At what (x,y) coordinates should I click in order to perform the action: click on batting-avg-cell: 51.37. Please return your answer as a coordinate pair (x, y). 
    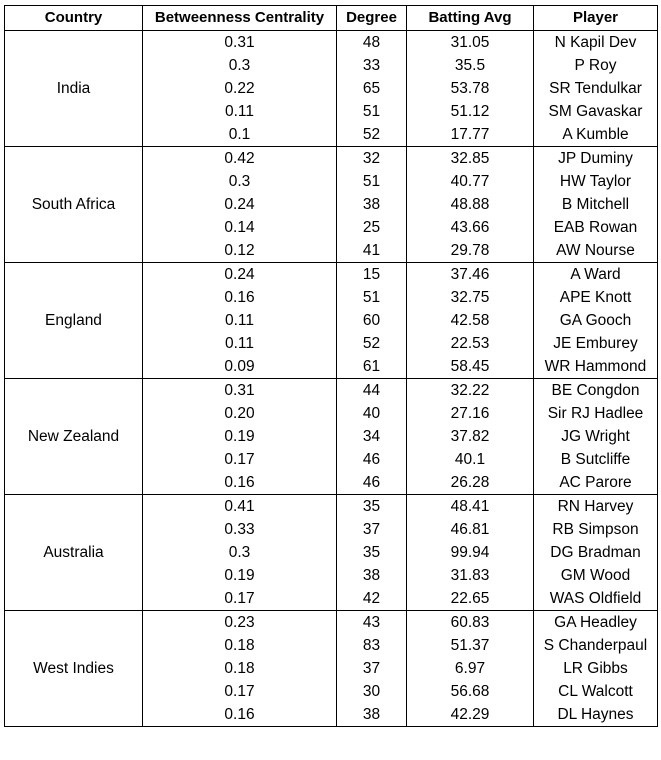
    Looking at the image, I should click on (470, 645).